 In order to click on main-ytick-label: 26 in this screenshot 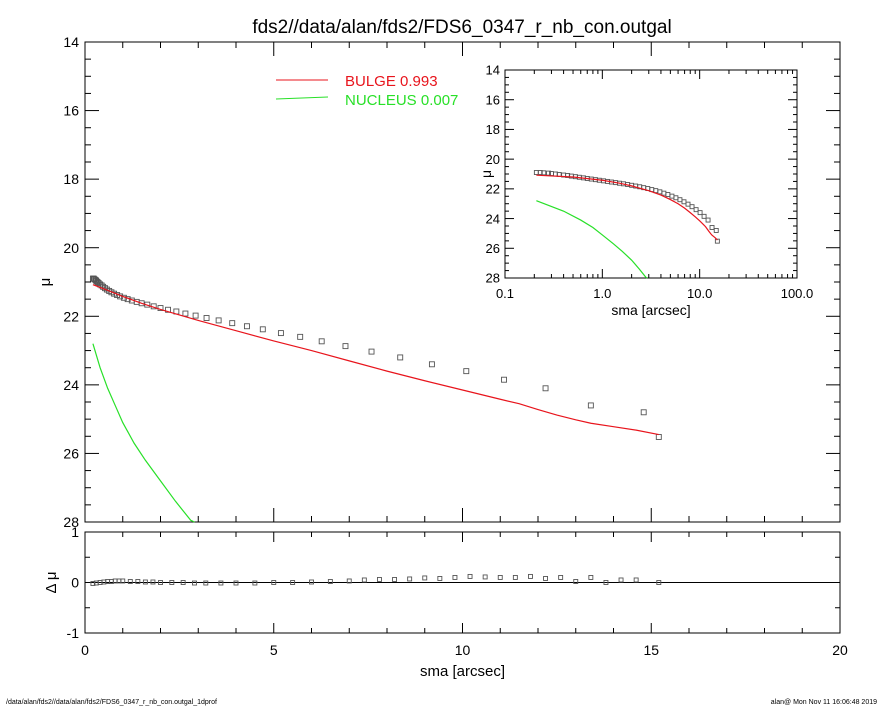, I will do `click(71, 453)`.